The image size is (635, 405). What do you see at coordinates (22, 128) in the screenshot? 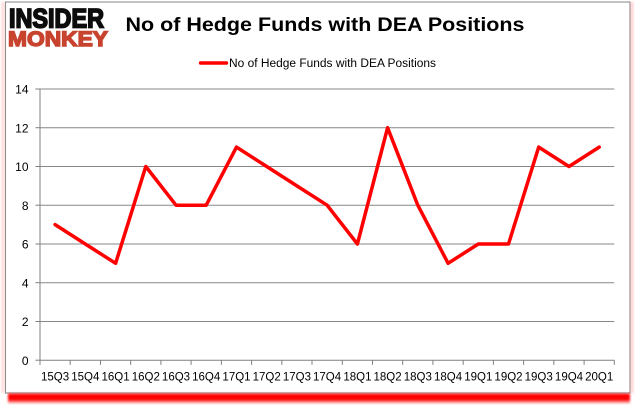
I see `svg-text: 12` at bounding box center [22, 128].